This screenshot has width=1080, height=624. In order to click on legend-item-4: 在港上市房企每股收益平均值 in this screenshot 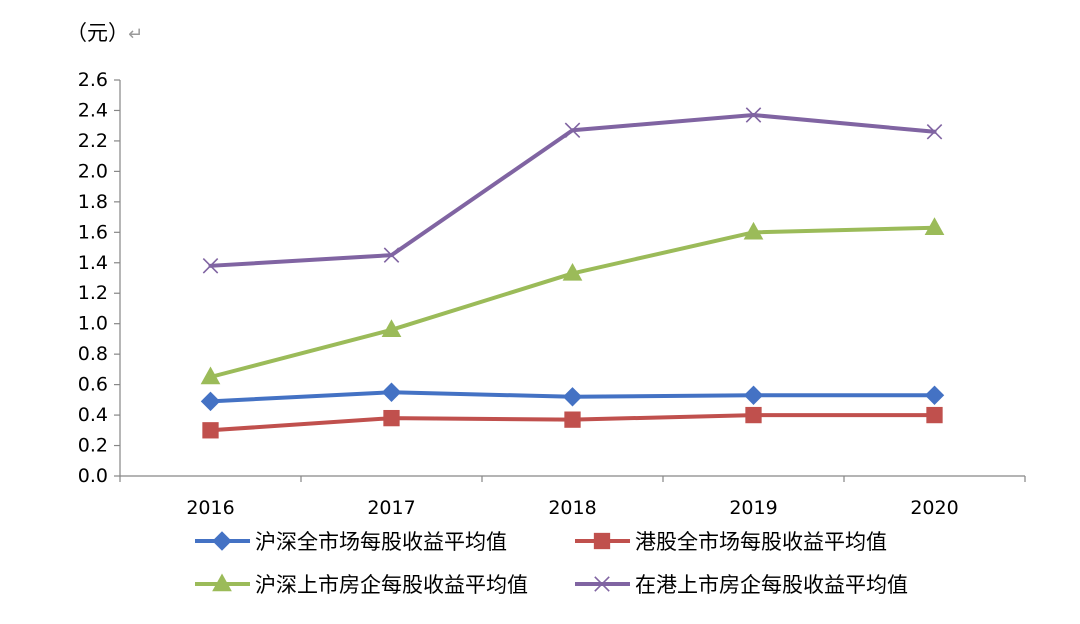, I will do `click(741, 585)`.